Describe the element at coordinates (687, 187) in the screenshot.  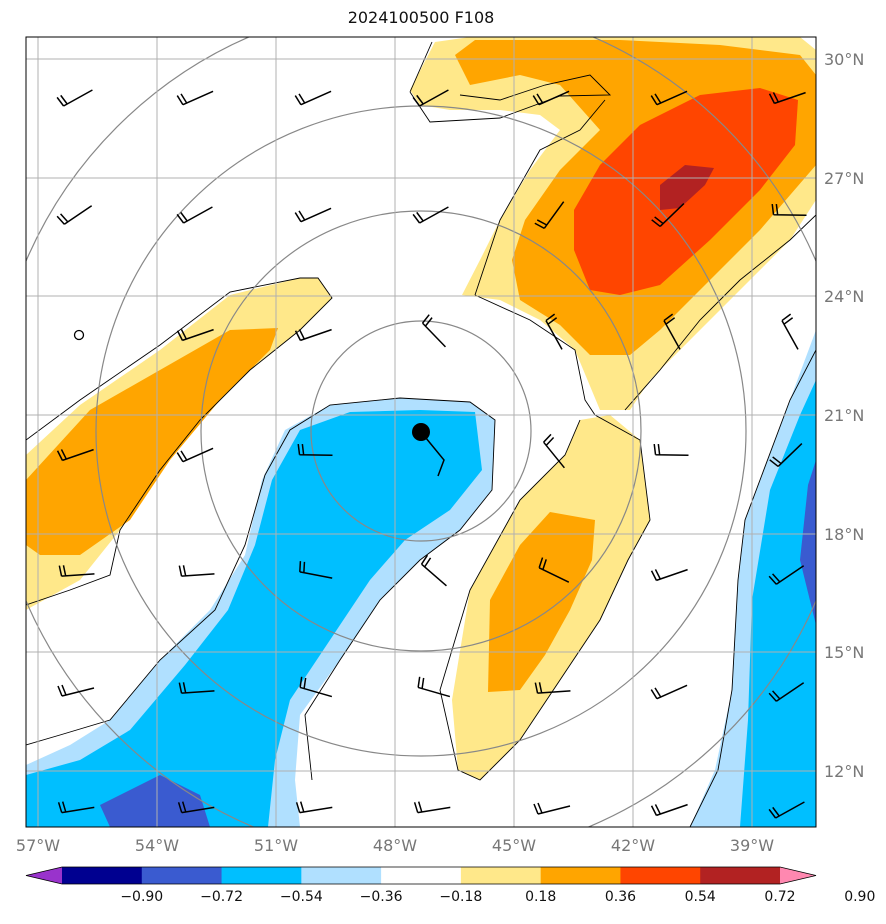
I see `positive-anomaly-northeast-max` at that location.